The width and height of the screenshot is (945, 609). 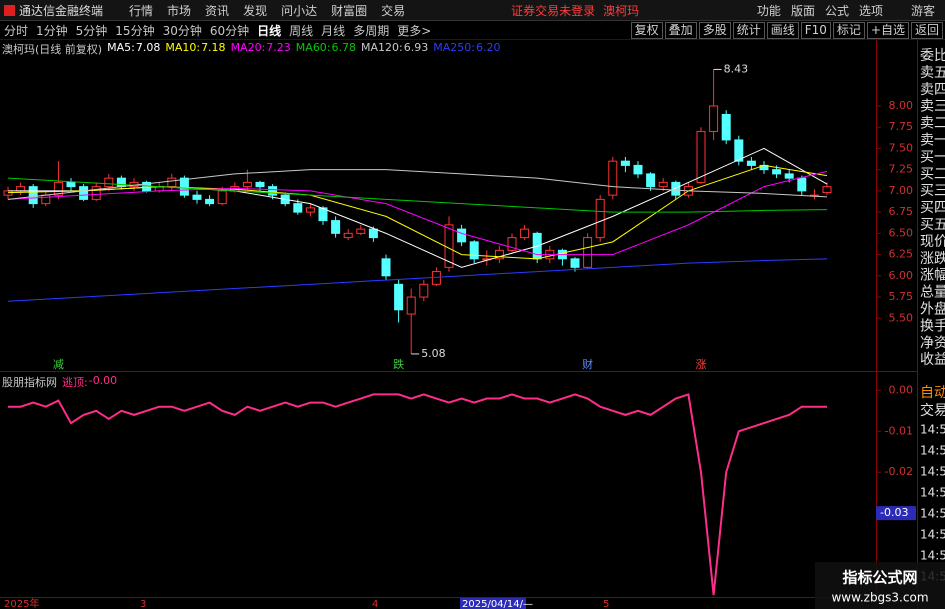 I want to click on login-status: 证券交易未登录, so click(x=553, y=10).